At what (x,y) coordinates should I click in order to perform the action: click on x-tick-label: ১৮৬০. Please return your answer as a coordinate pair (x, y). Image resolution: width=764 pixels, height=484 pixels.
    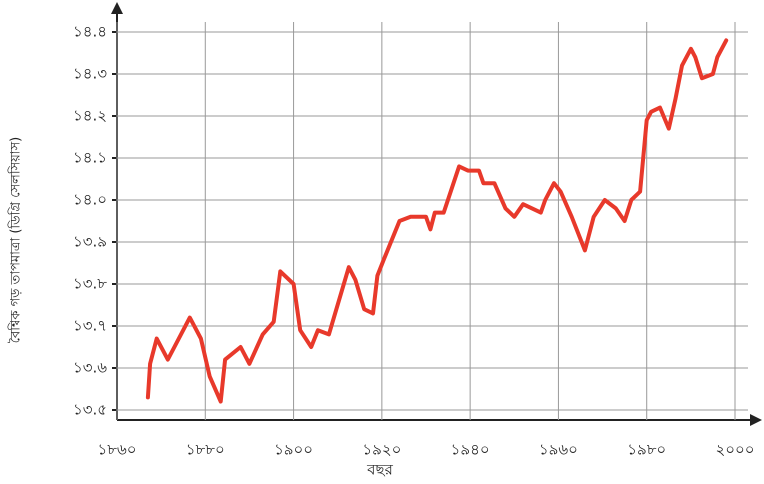
    Looking at the image, I should click on (117, 450).